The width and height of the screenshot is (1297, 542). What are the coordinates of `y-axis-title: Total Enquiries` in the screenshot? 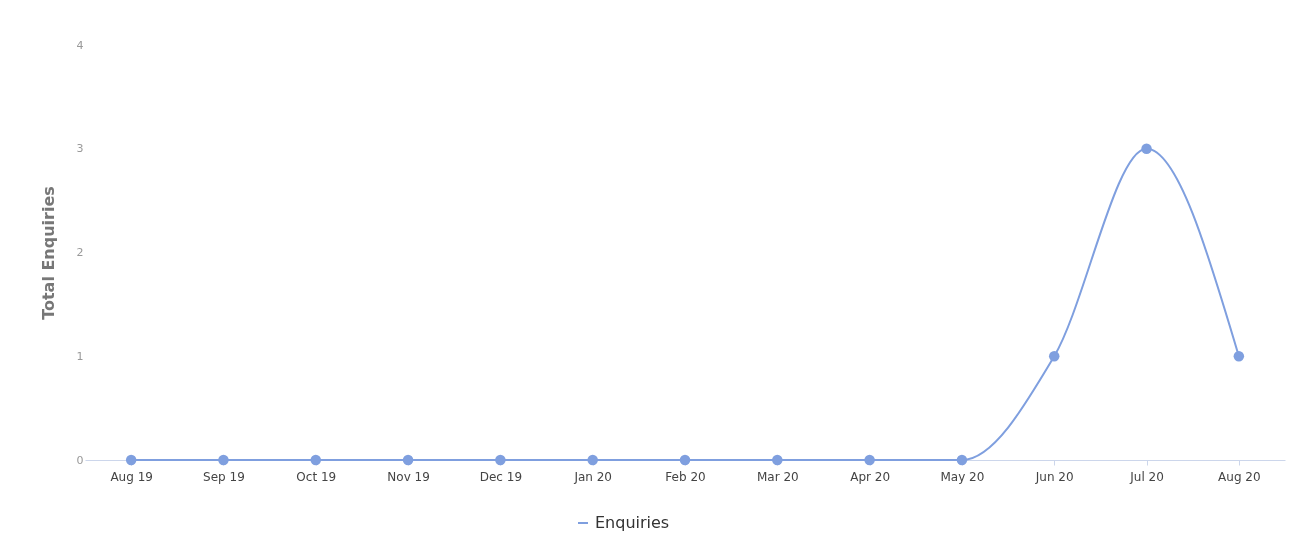 It's located at (48, 253).